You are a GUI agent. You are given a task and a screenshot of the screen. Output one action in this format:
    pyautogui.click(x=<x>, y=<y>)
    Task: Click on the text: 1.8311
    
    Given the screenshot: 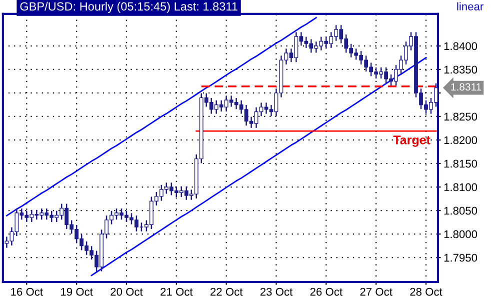 What is the action you would take?
    pyautogui.click(x=466, y=87)
    